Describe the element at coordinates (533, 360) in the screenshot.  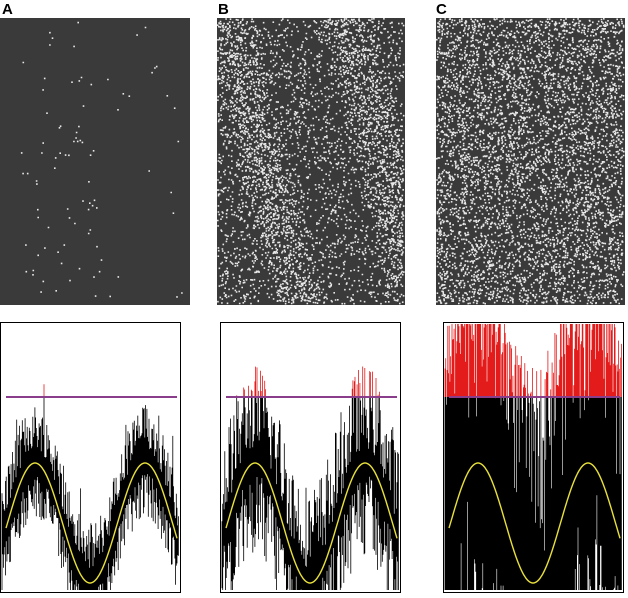
I see `suprathreshold-trace` at that location.